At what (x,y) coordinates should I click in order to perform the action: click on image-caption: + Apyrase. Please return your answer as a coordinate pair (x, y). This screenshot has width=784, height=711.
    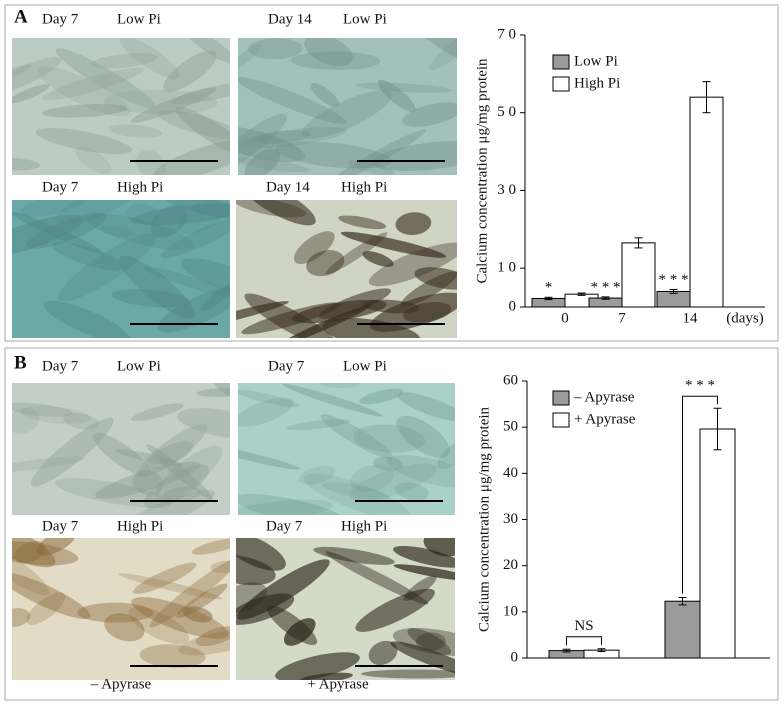
    Looking at the image, I should click on (338, 684).